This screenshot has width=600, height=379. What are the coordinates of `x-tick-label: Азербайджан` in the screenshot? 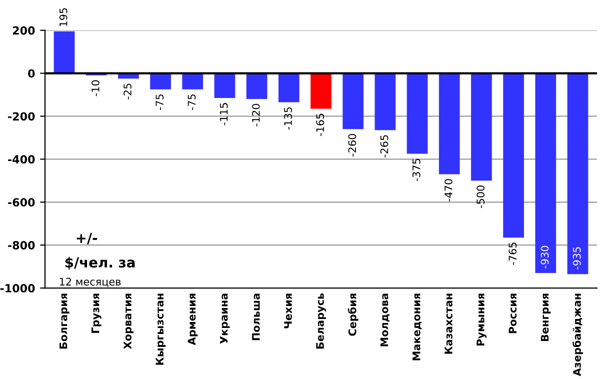 It's located at (577, 335).